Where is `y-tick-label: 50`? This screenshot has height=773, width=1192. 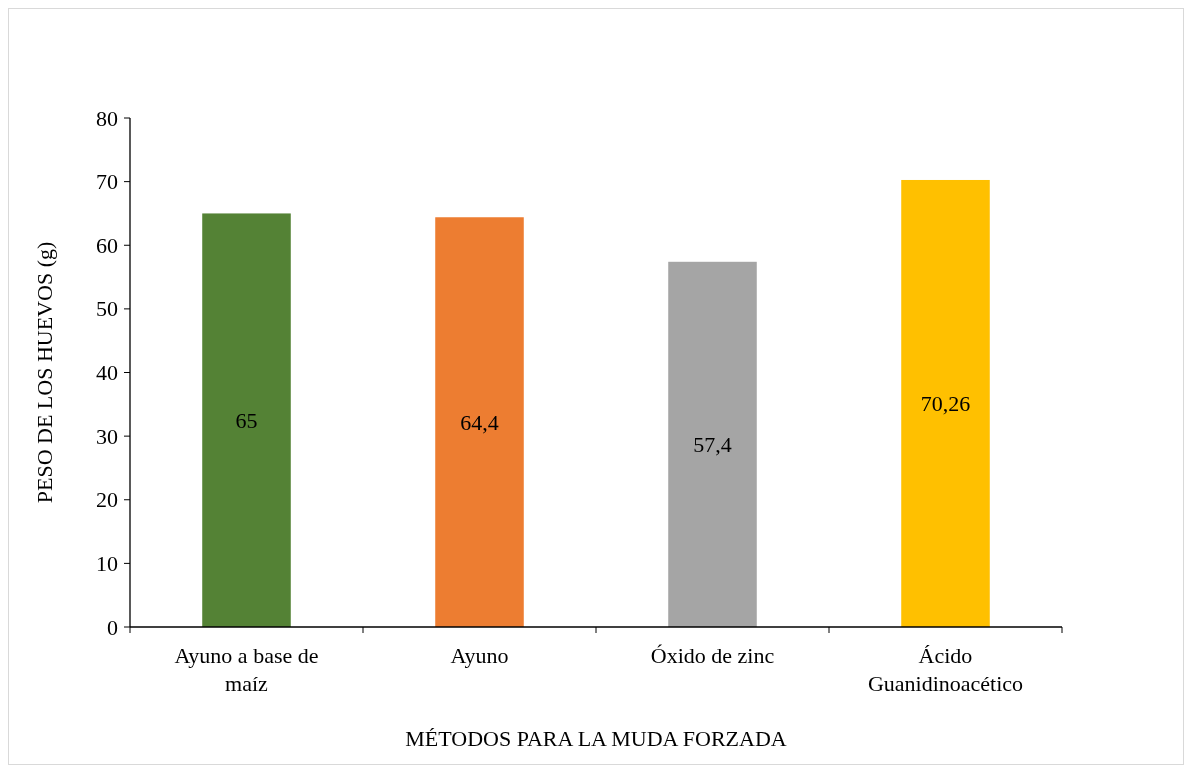 y-tick-label: 50 is located at coordinates (107, 309).